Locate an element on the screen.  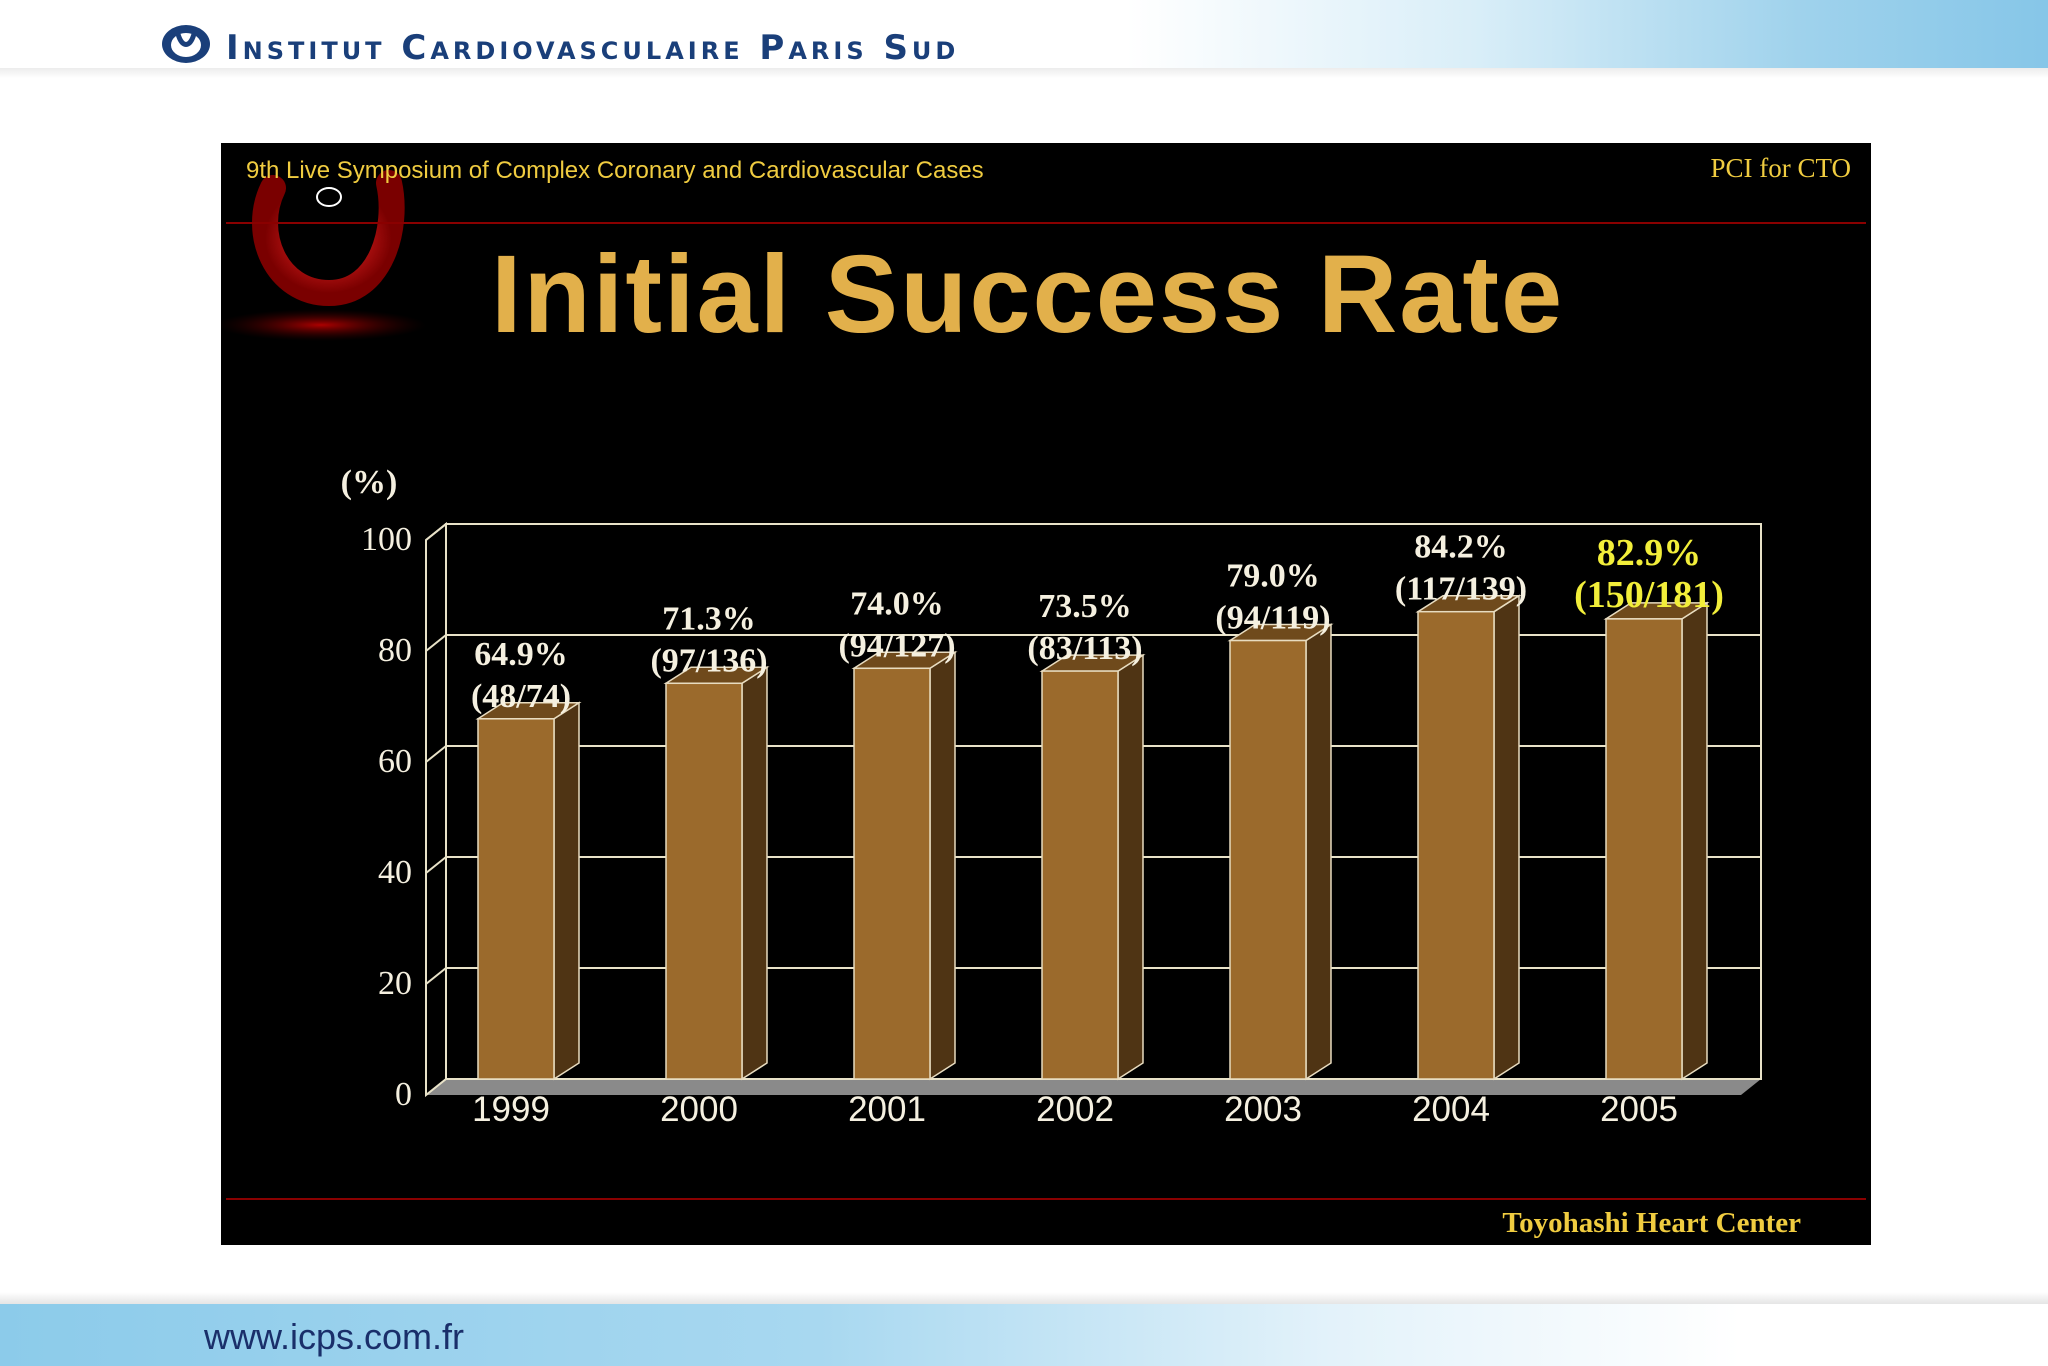
bar-value-label: 82.9% is located at coordinates (1649, 553).